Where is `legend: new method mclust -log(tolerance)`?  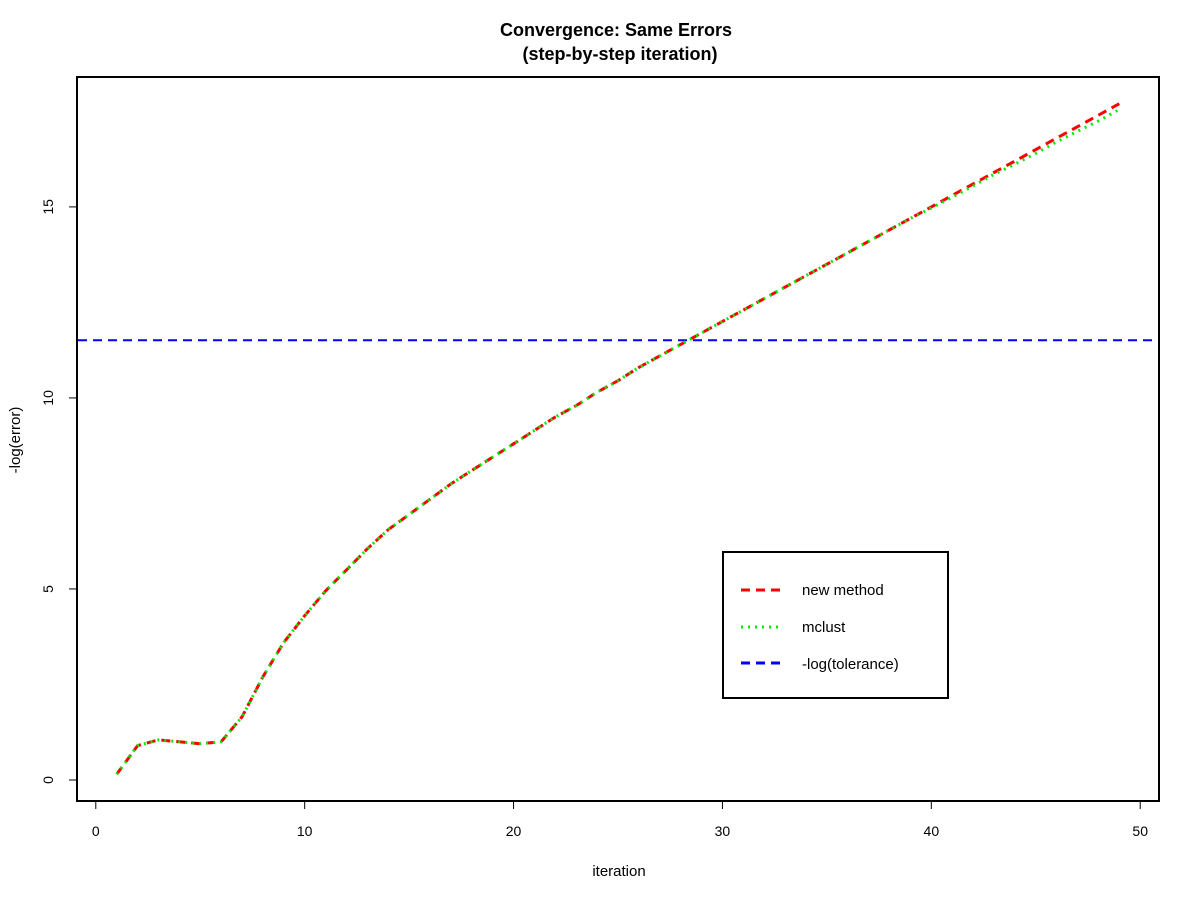 legend: new method mclust -log(tolerance) is located at coordinates (835, 625).